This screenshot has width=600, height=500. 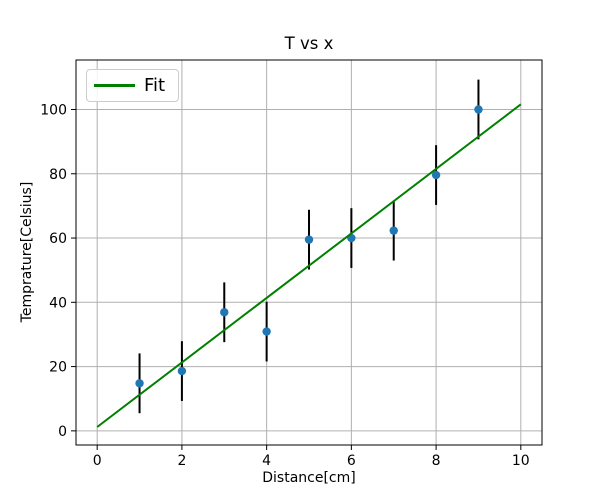 I want to click on x-tick-label: 2, so click(x=181, y=461).